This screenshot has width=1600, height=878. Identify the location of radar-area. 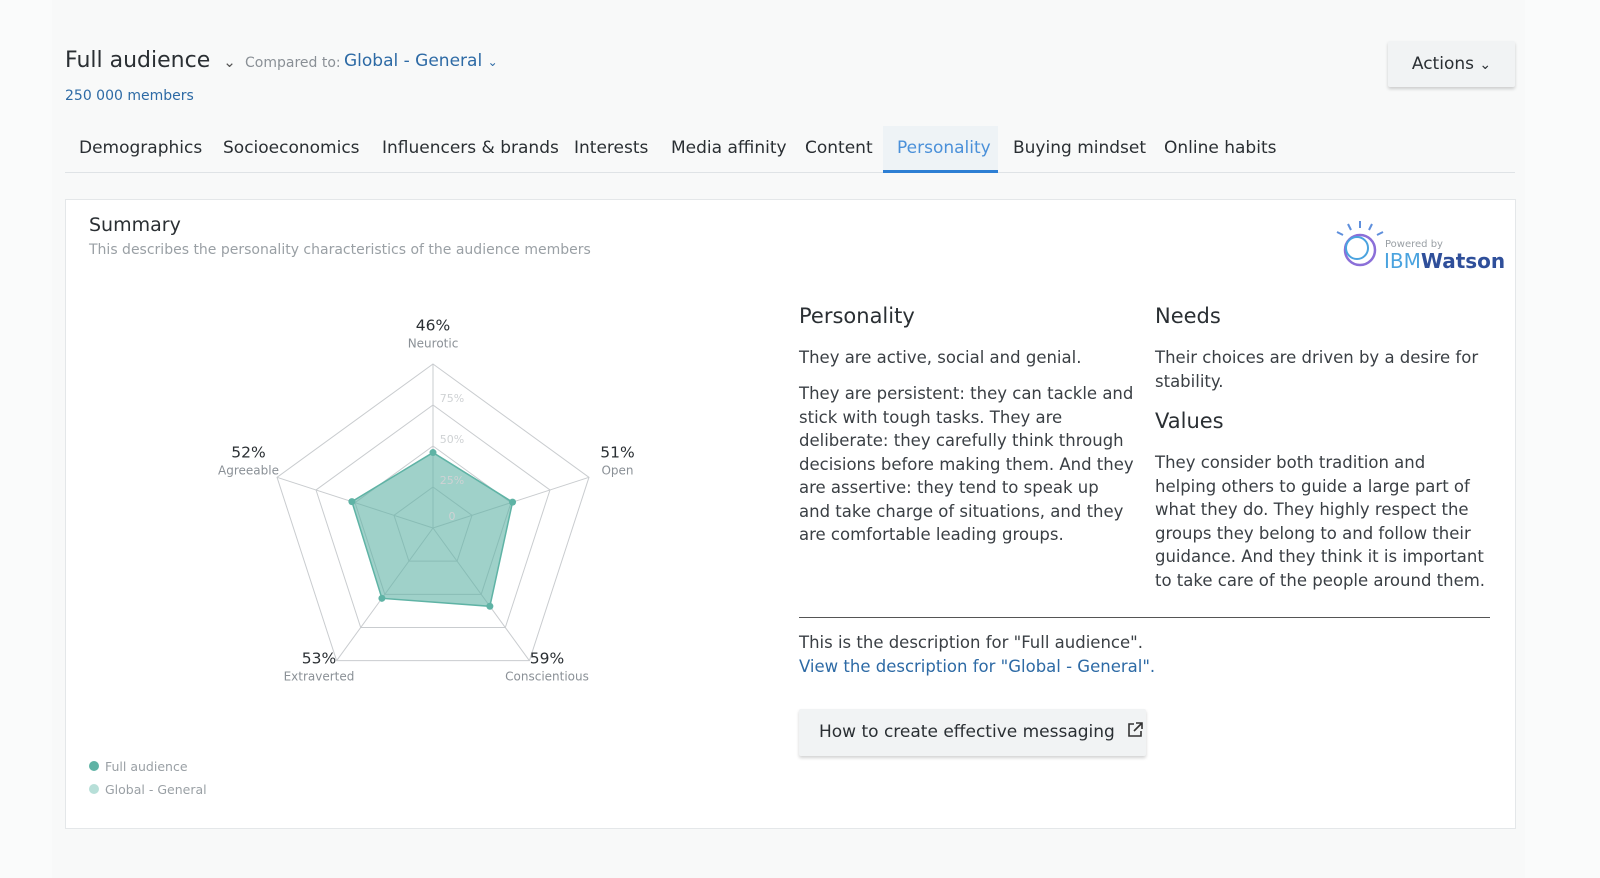
(432, 529).